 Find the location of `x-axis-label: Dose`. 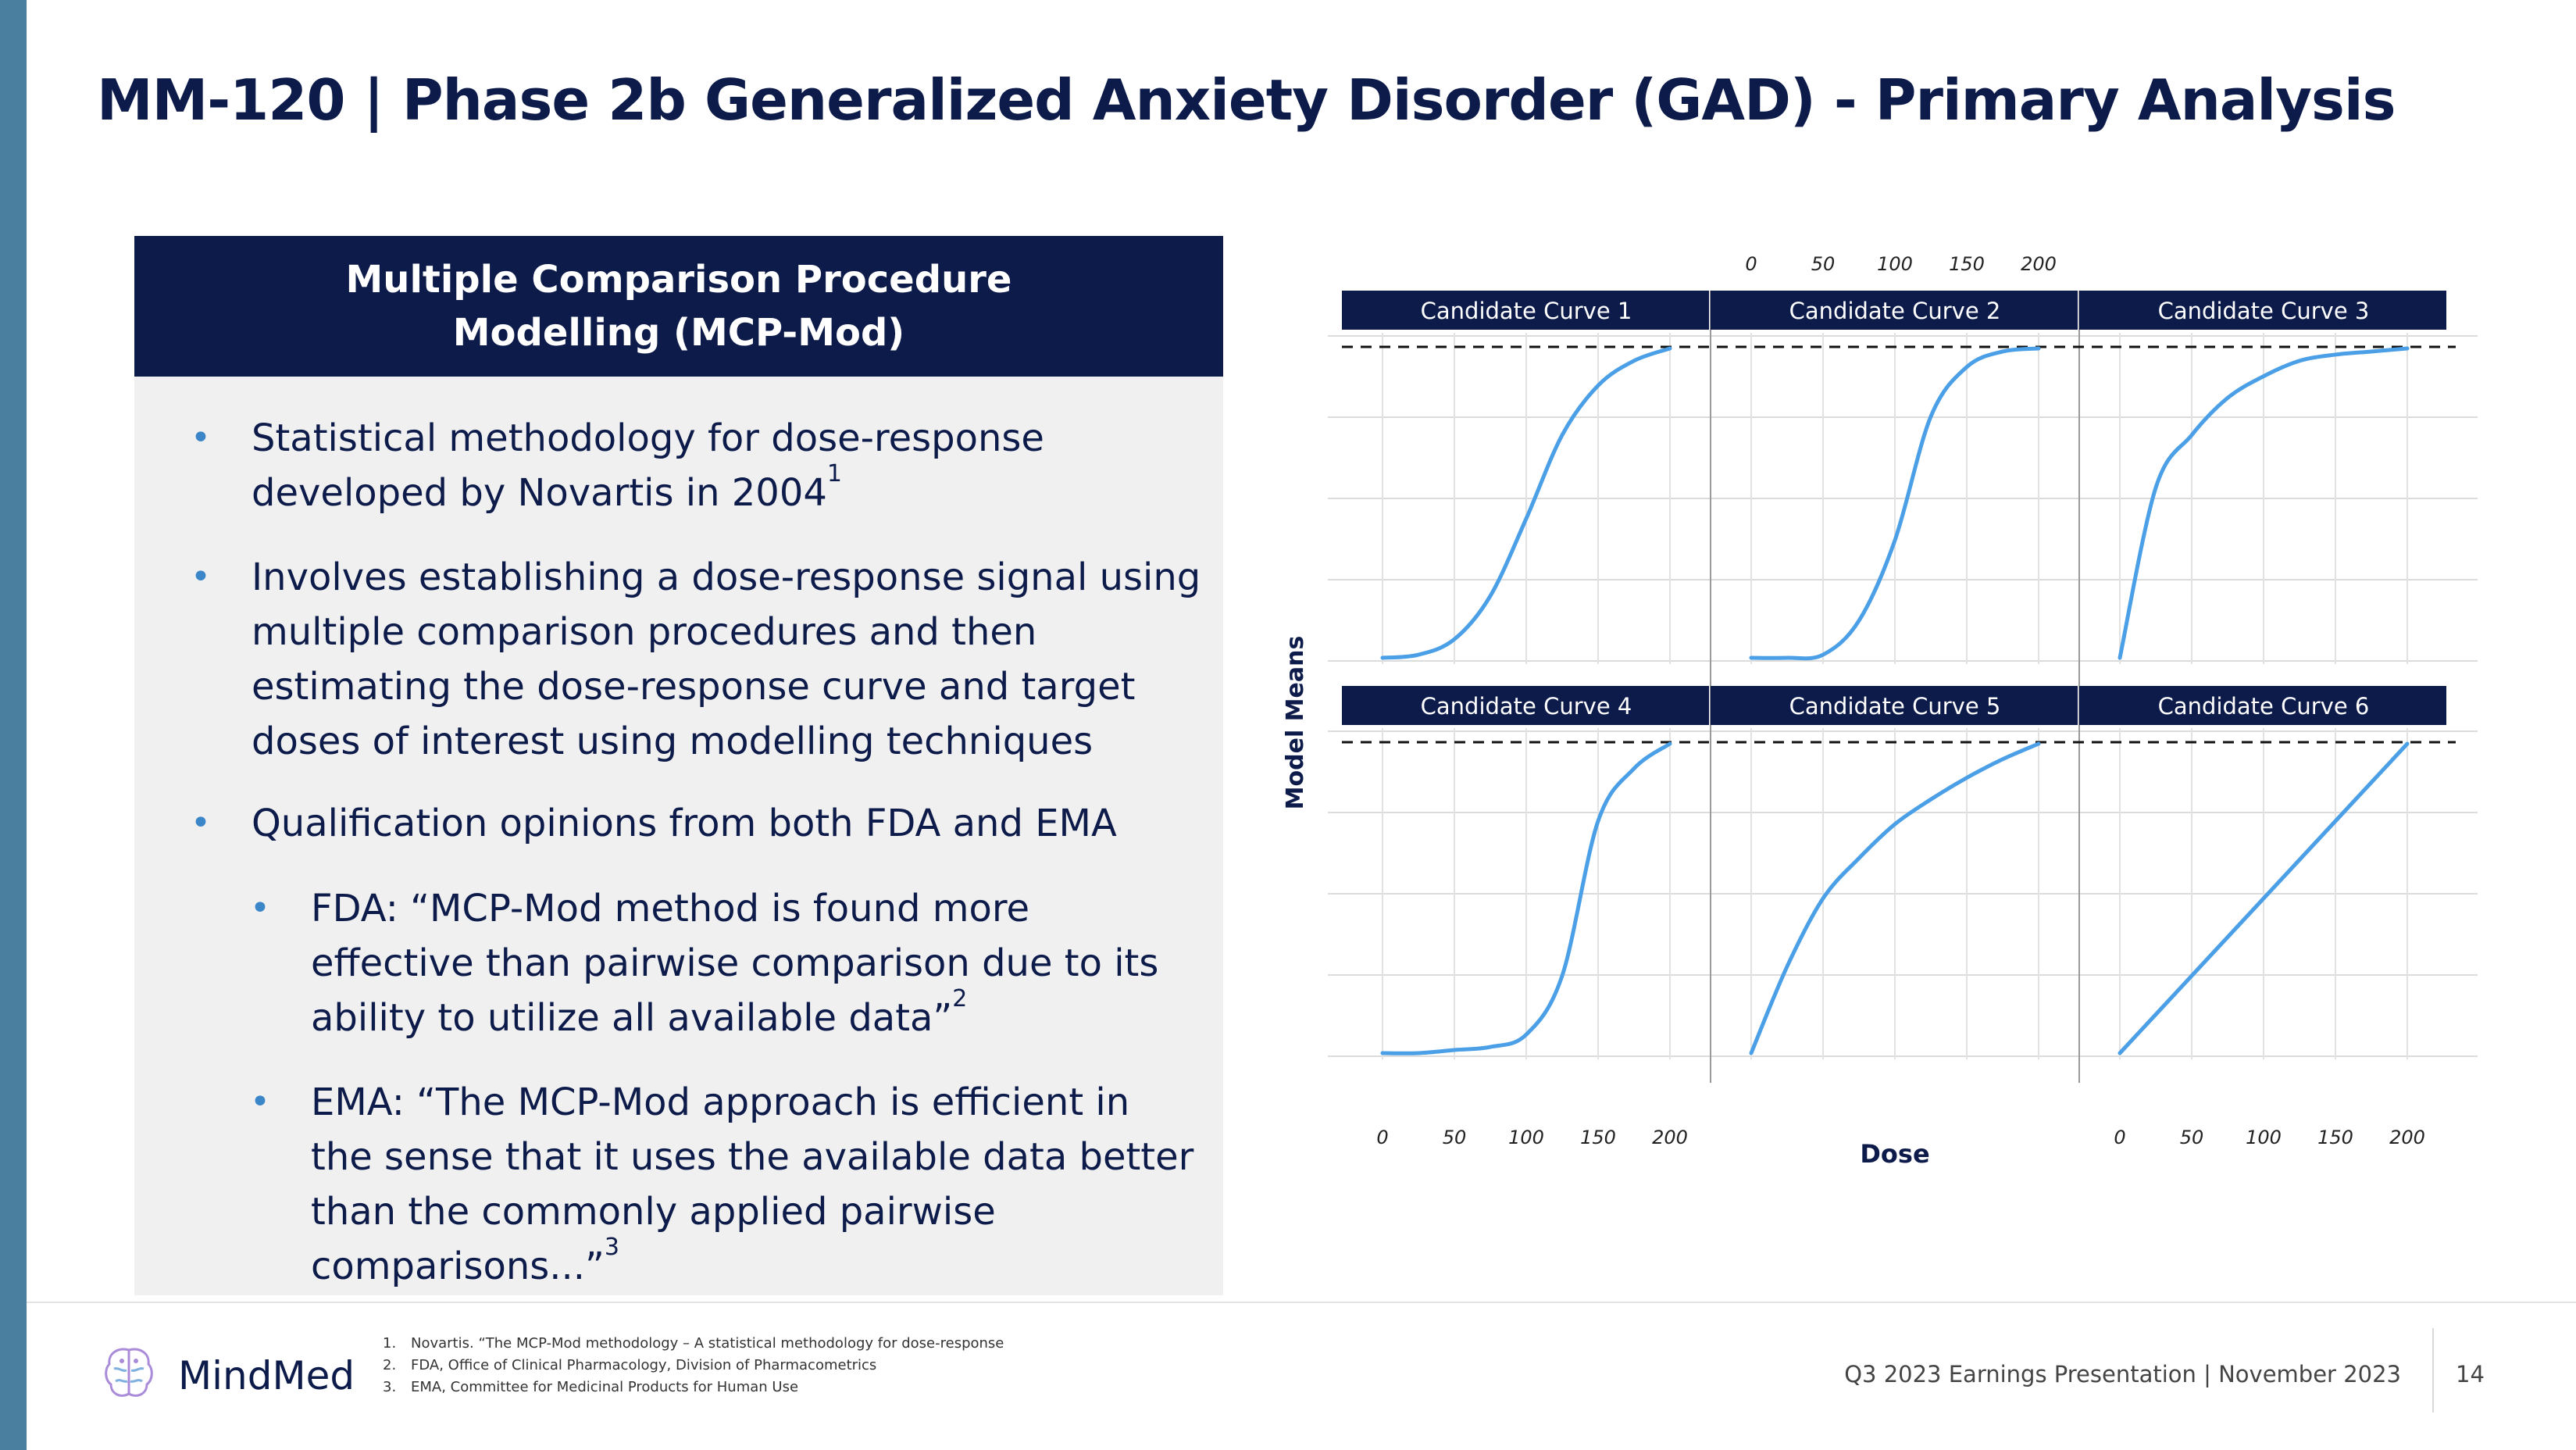

x-axis-label: Dose is located at coordinates (1894, 1154).